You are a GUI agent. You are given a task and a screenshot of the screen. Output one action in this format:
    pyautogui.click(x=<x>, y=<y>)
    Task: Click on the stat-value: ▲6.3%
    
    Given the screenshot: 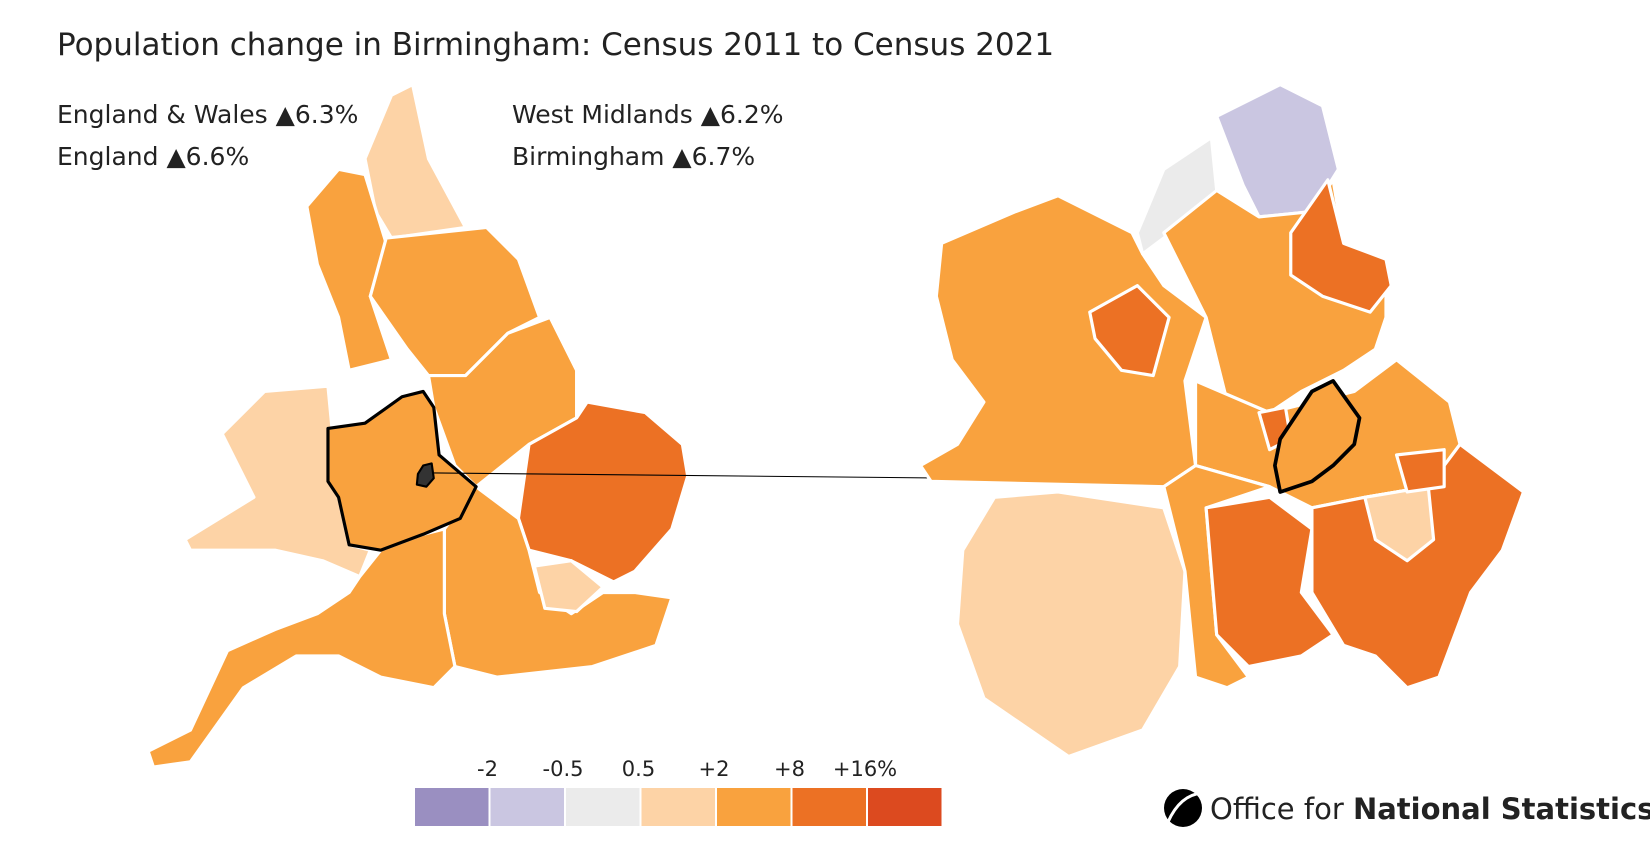 What is the action you would take?
    pyautogui.click(x=317, y=114)
    